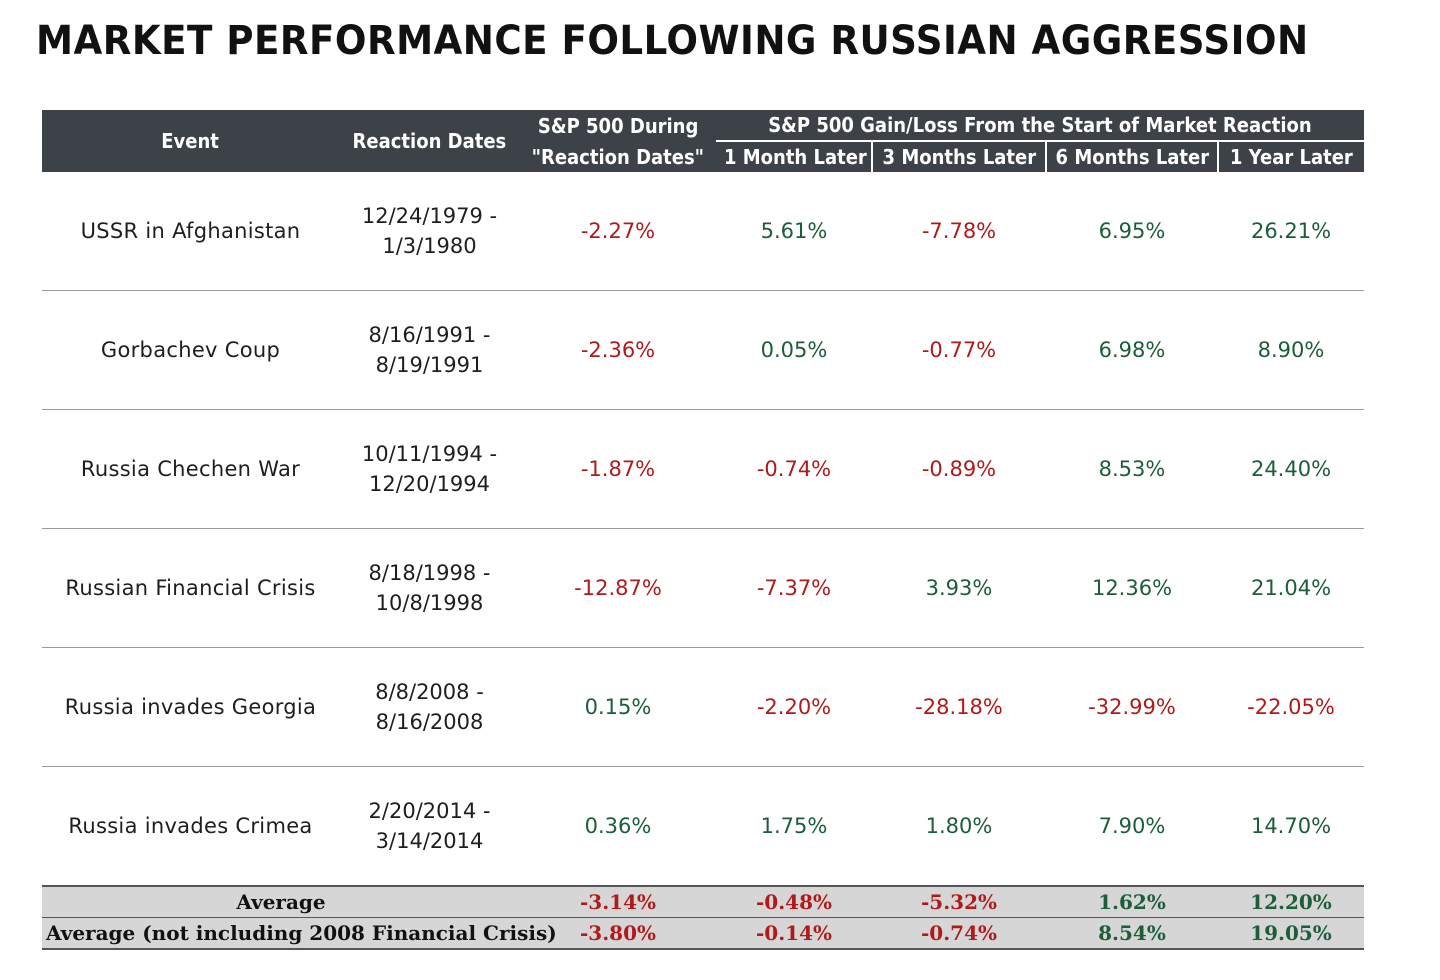 Image resolution: width=1440 pixels, height=980 pixels. I want to click on date-end: 1/3/1980, so click(429, 246).